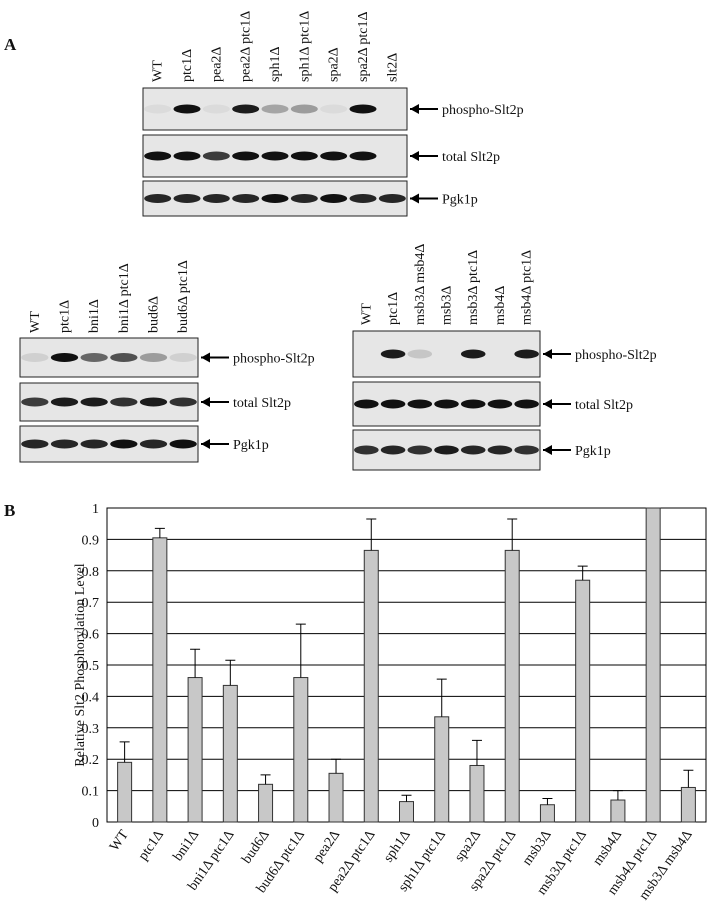  Describe the element at coordinates (9, 510) in the screenshot. I see `panel-label: B` at that location.